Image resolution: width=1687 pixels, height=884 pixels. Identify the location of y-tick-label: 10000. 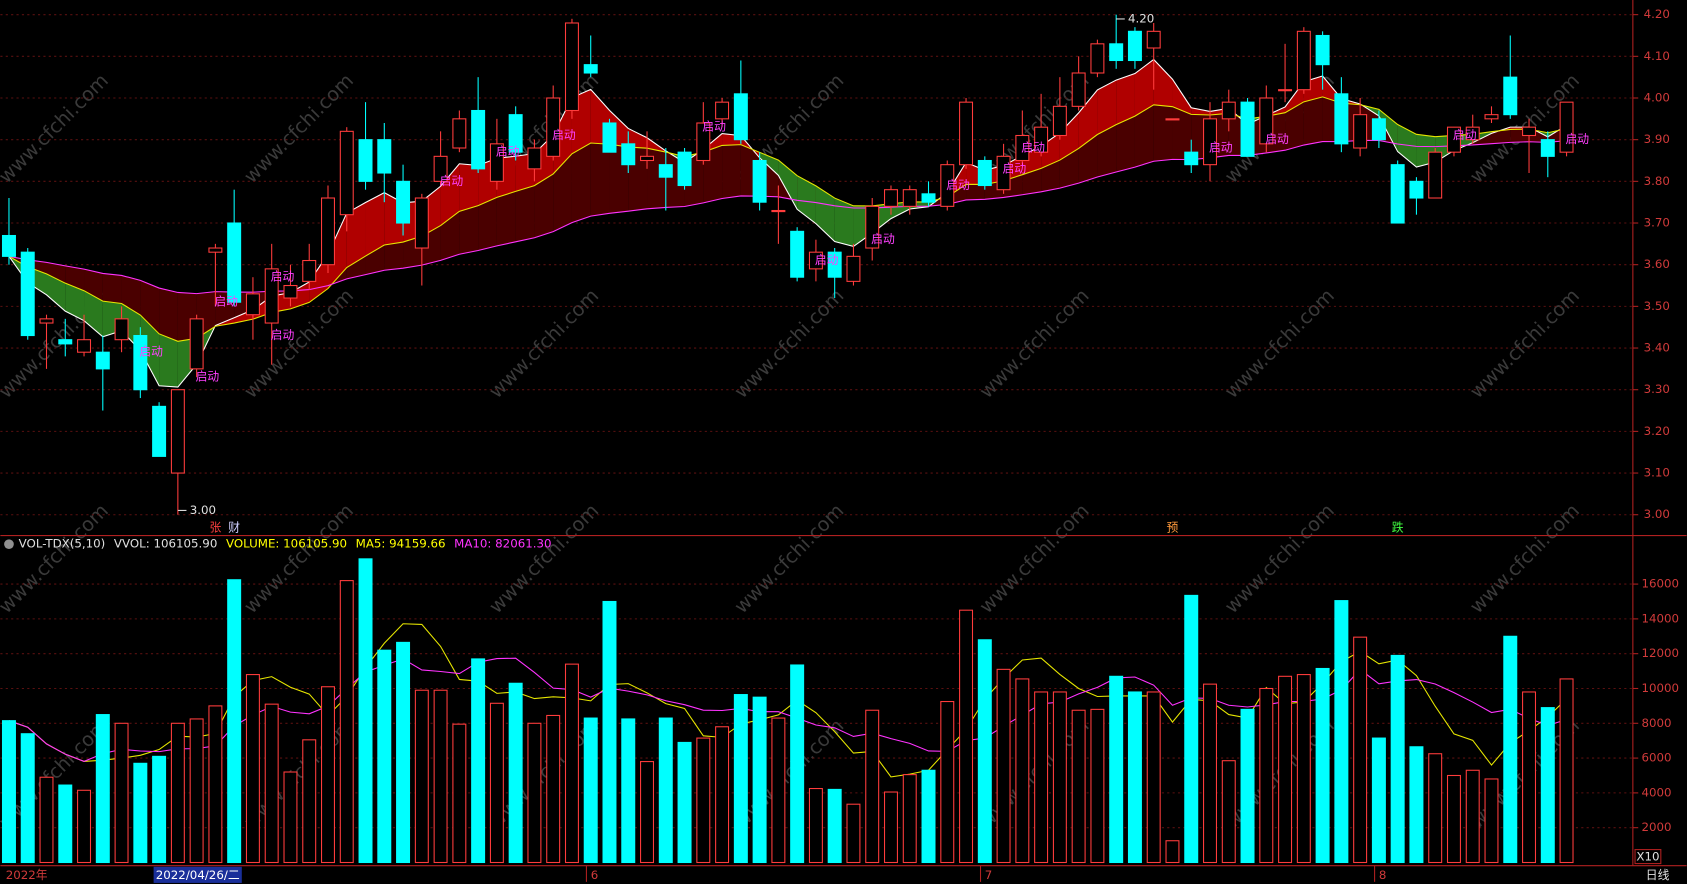
(1660, 688).